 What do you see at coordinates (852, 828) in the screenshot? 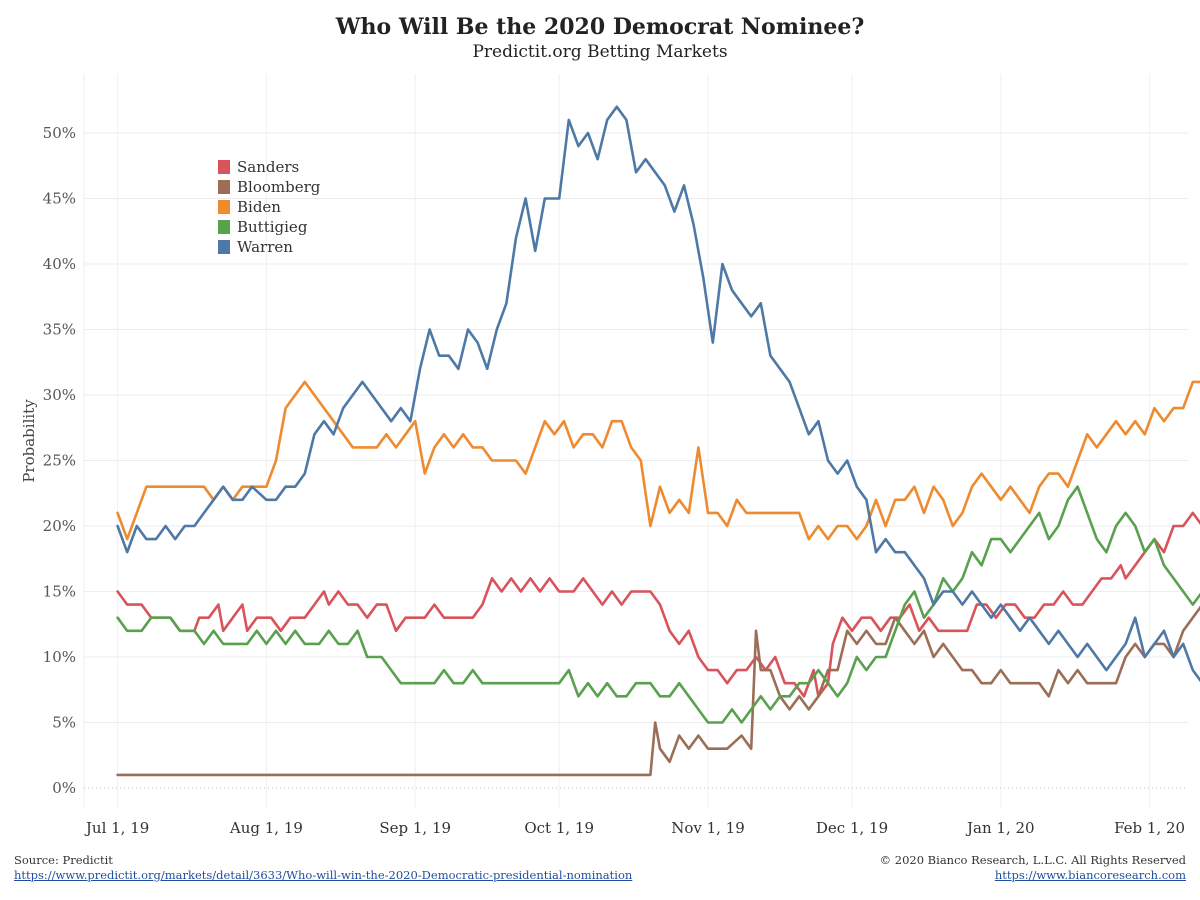
I see `x-tick-label: Dec 1, 19` at bounding box center [852, 828].